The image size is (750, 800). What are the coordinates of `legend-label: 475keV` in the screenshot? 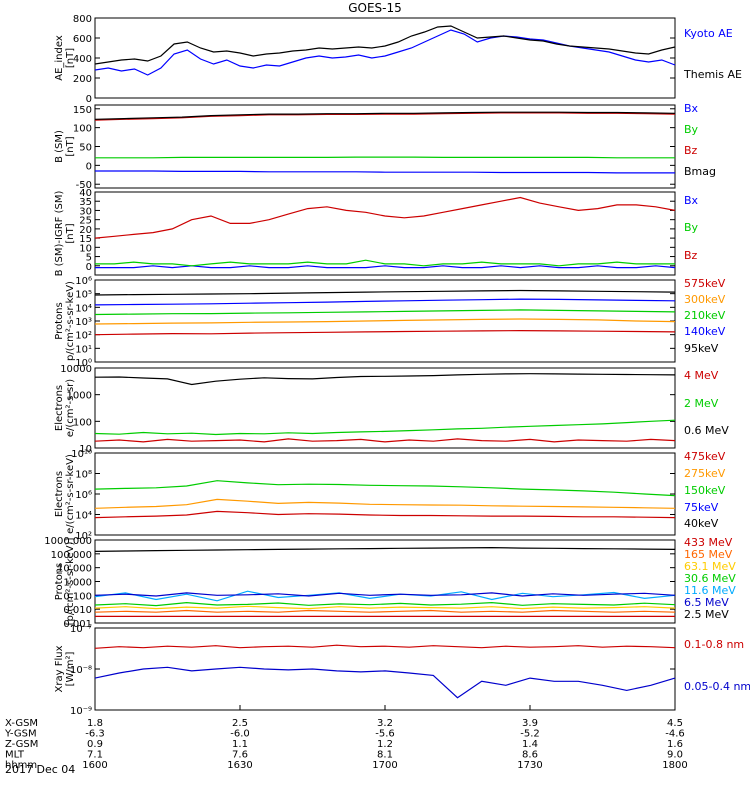 It's located at (705, 456).